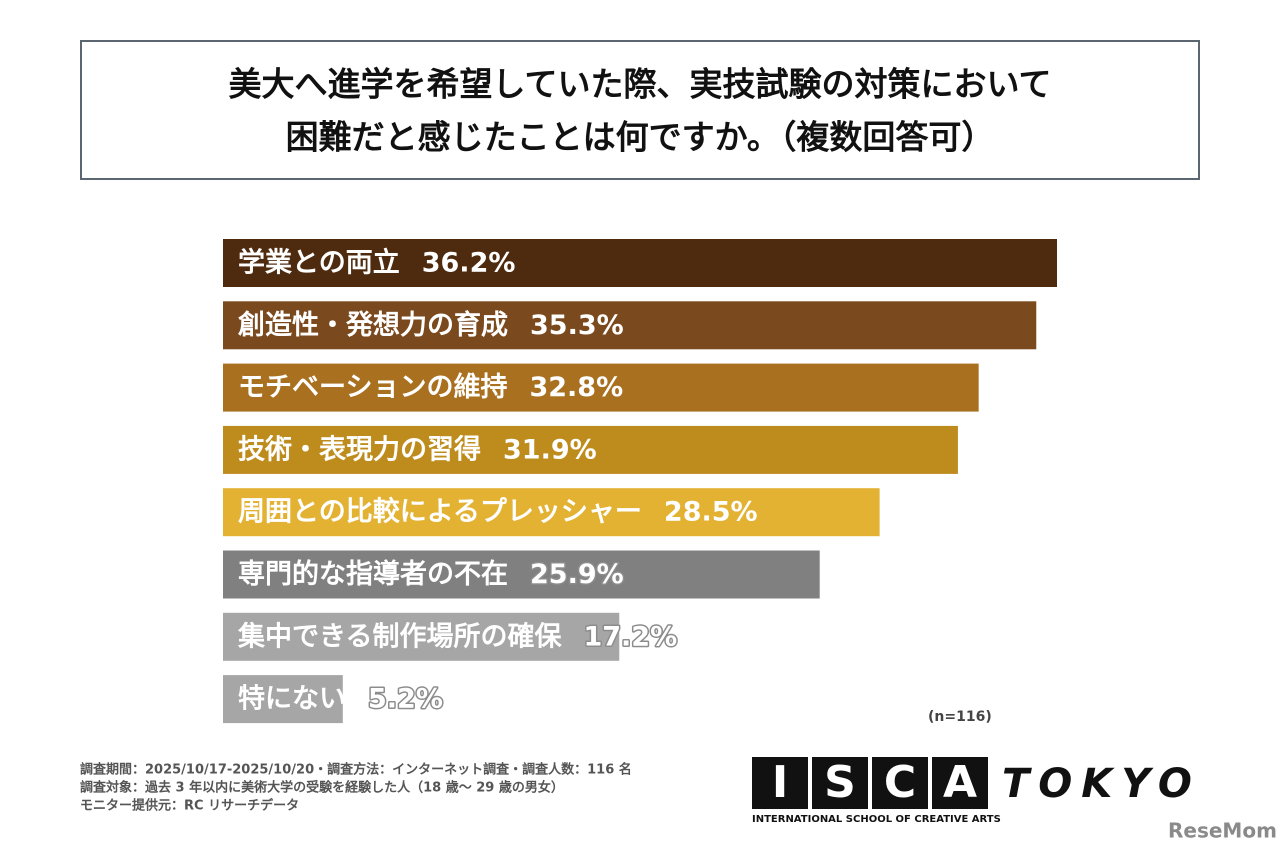 This screenshot has height=853, width=1280. I want to click on logo-tagline: INTERNATIONAL SCHOOL OF CREATIVE ARTS, so click(876, 819).